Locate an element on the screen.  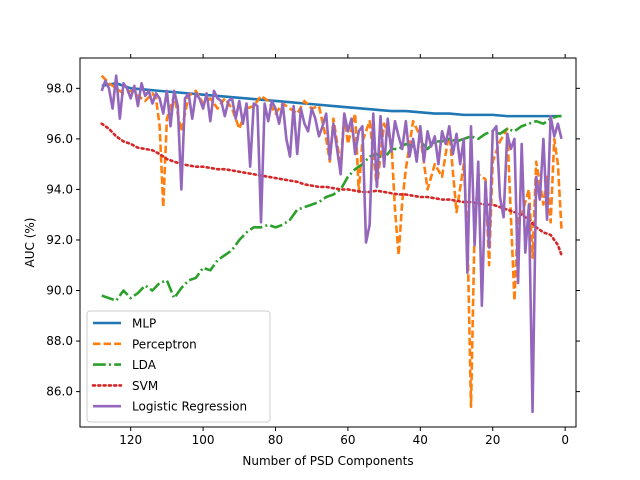
x-tick-label: 20 is located at coordinates (492, 440).